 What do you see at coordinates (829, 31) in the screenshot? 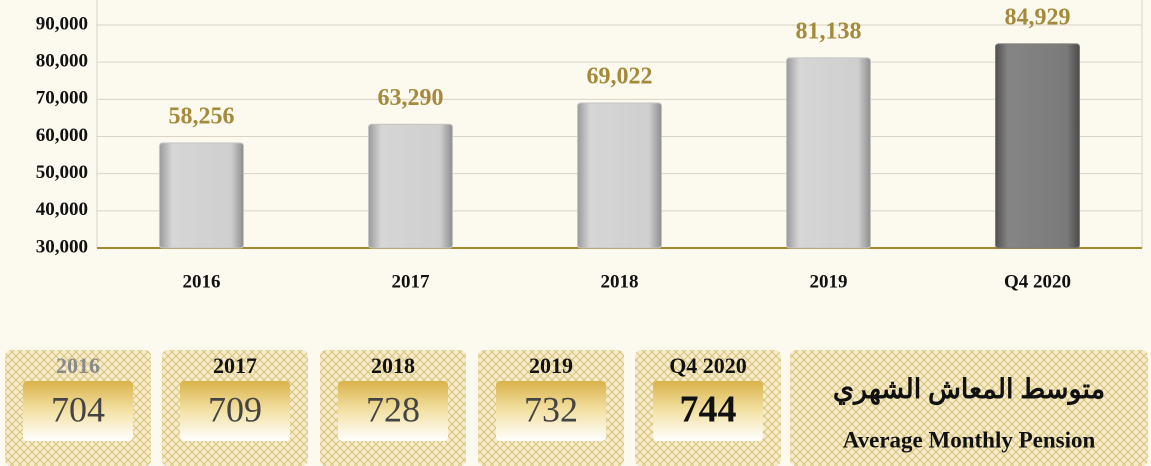
I see `data-label: 81,138` at bounding box center [829, 31].